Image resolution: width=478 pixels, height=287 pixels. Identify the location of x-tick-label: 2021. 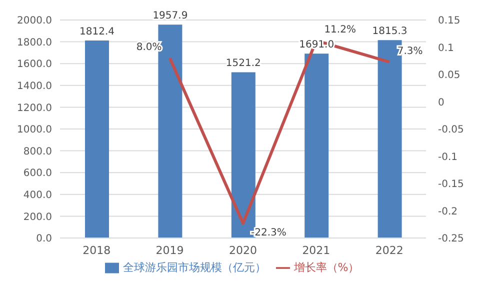
(316, 250).